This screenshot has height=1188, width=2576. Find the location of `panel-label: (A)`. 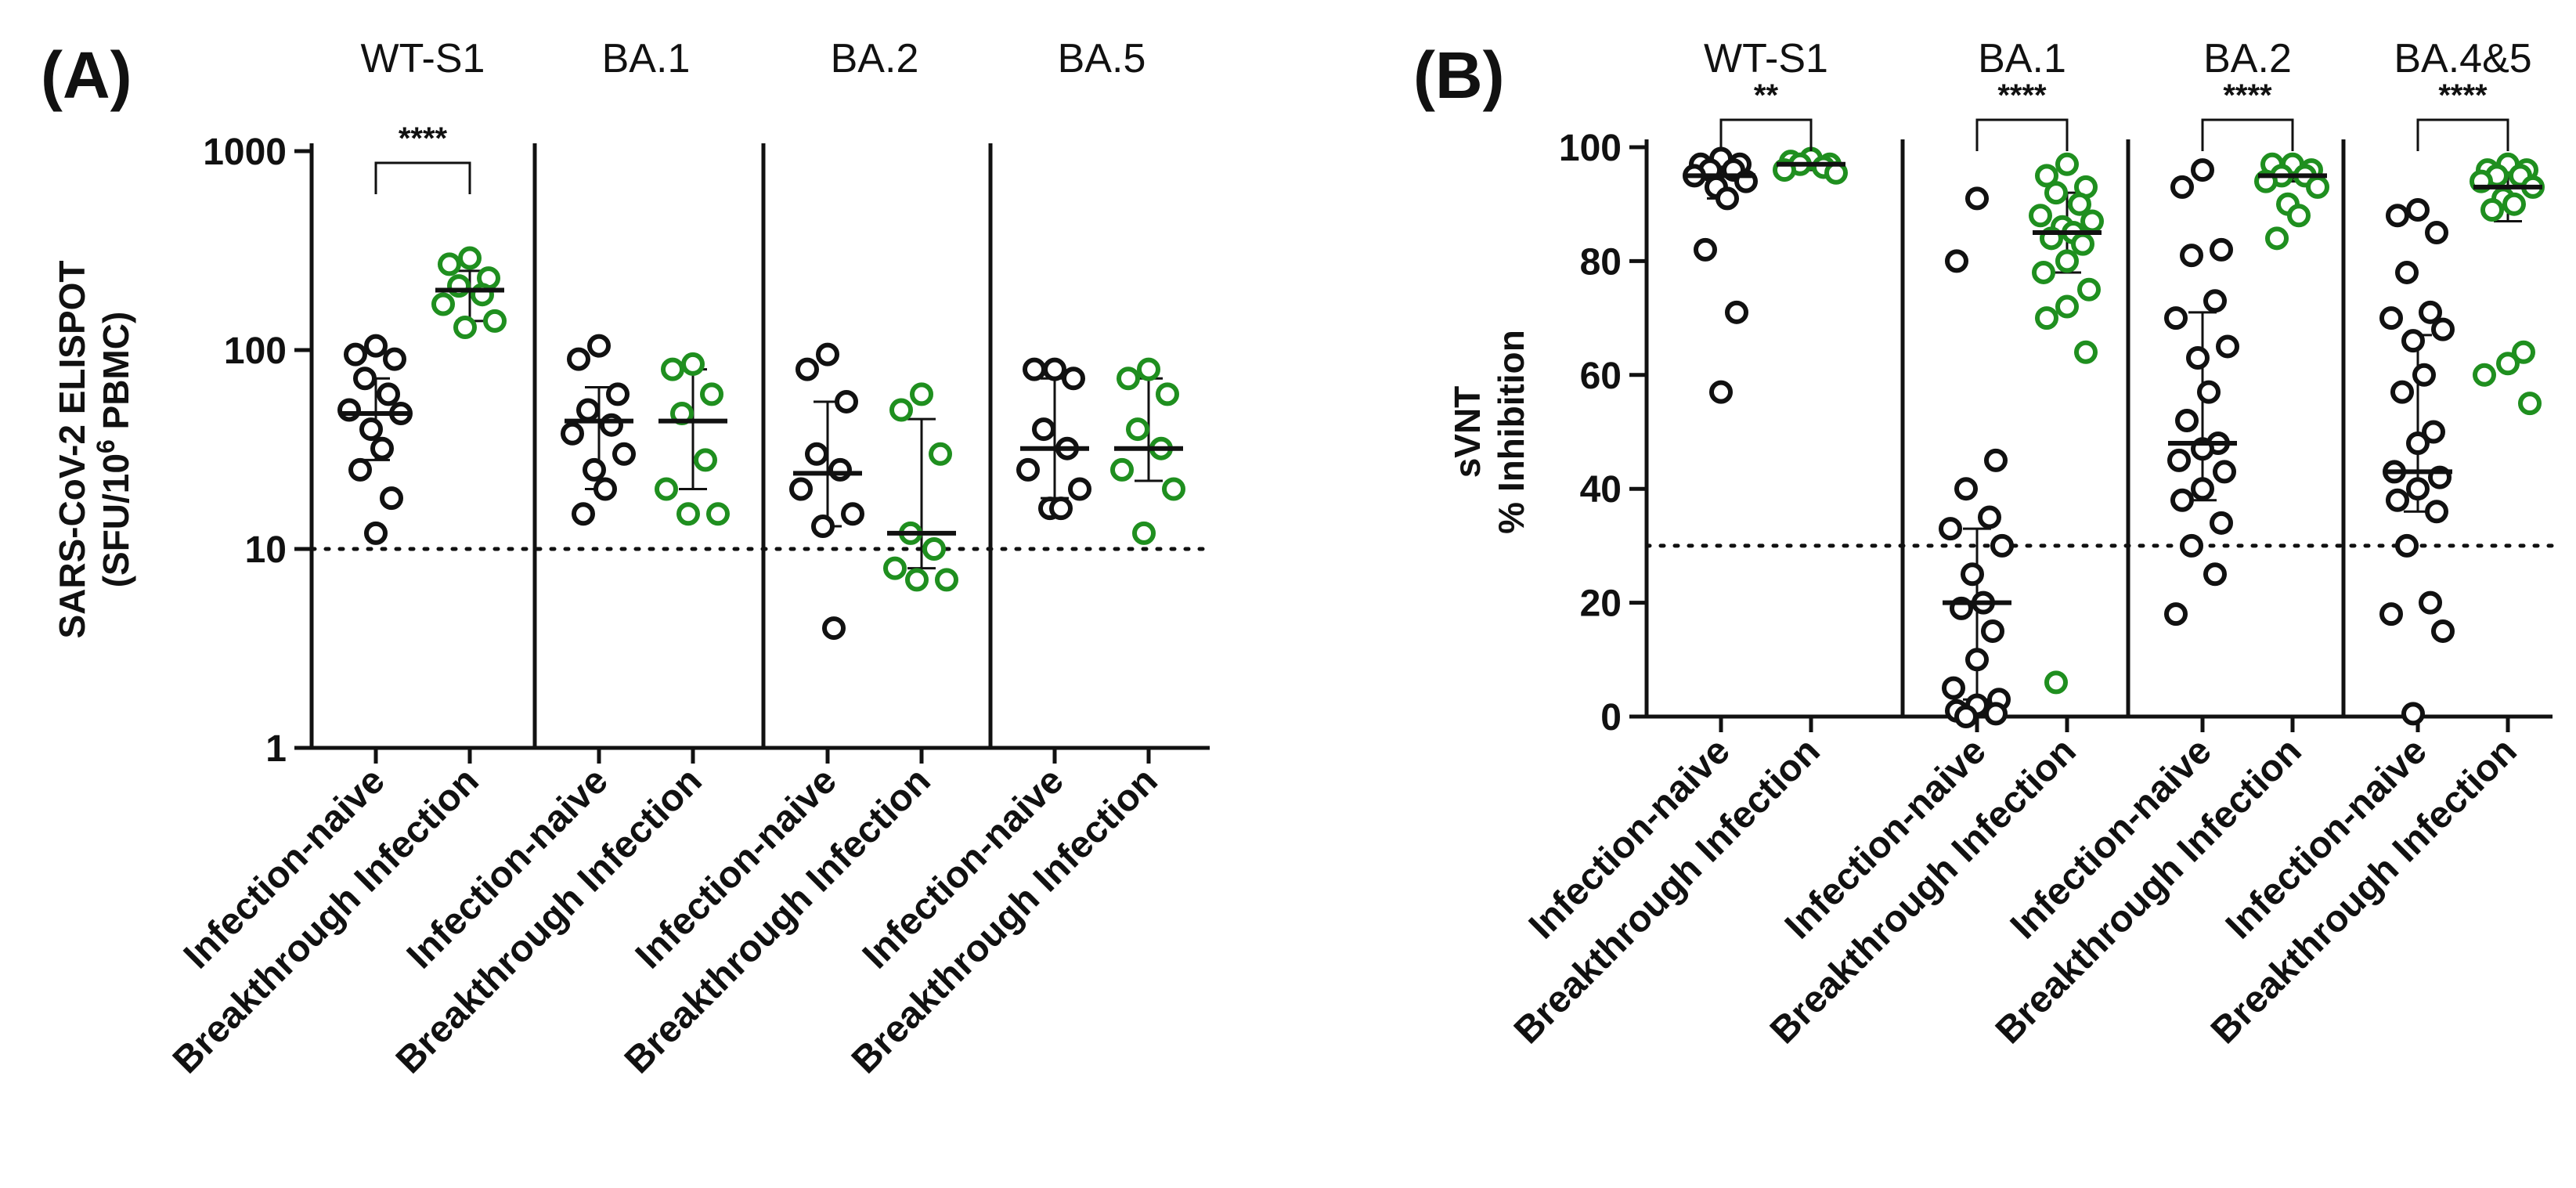

panel-label: (A) is located at coordinates (86, 75).